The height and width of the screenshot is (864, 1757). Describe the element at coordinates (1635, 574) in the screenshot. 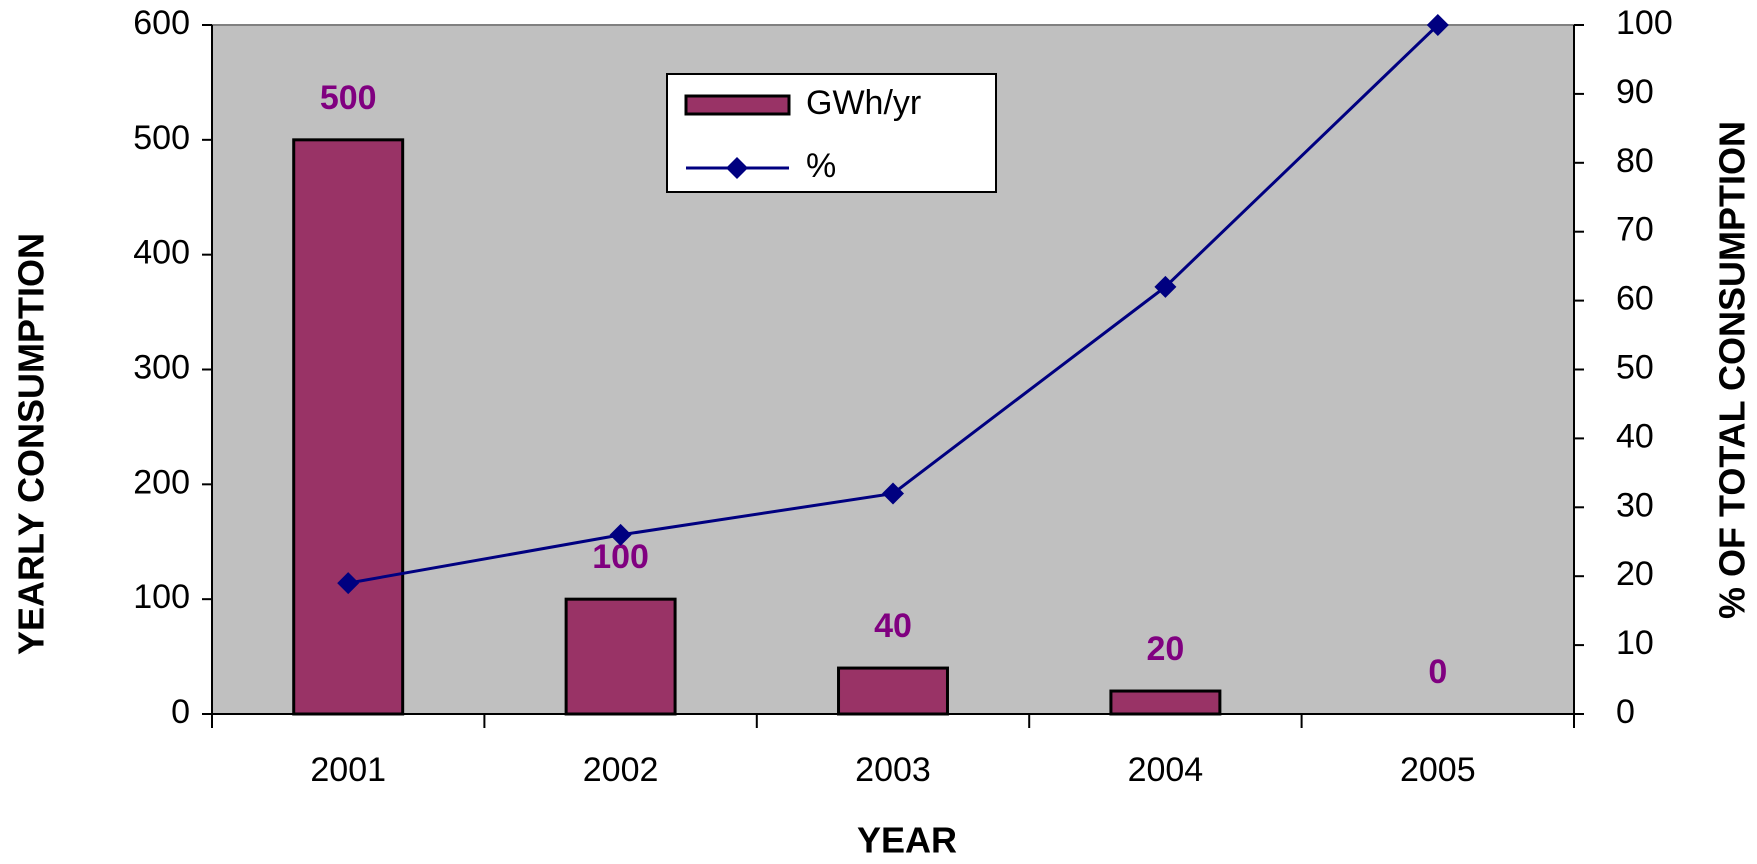

I see `y2-tick-label: 20` at that location.